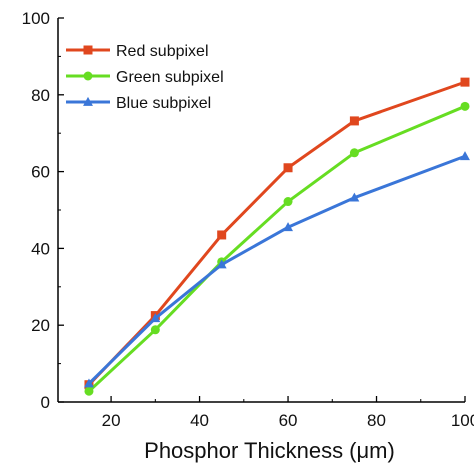 The height and width of the screenshot is (474, 474). Describe the element at coordinates (462, 420) in the screenshot. I see `x-tick-label: 100` at that location.